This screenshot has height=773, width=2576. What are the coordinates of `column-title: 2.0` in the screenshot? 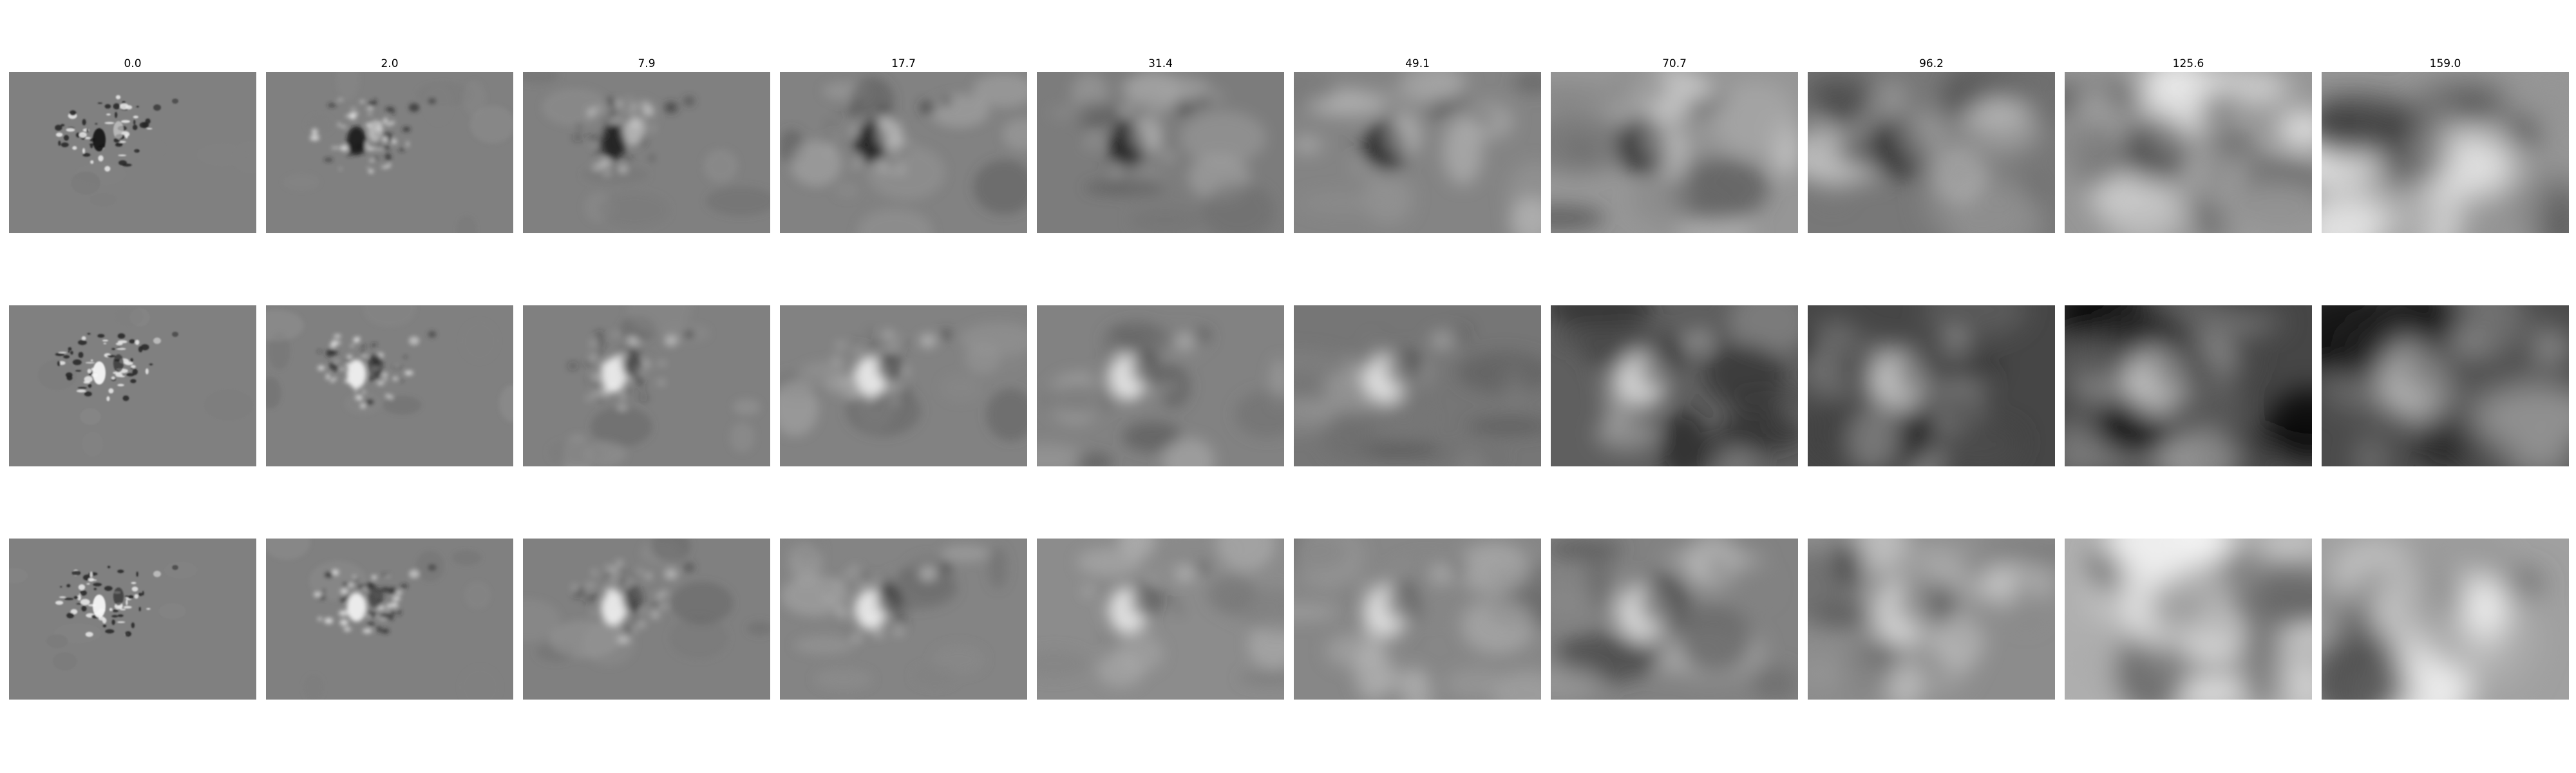 It's located at (390, 63).